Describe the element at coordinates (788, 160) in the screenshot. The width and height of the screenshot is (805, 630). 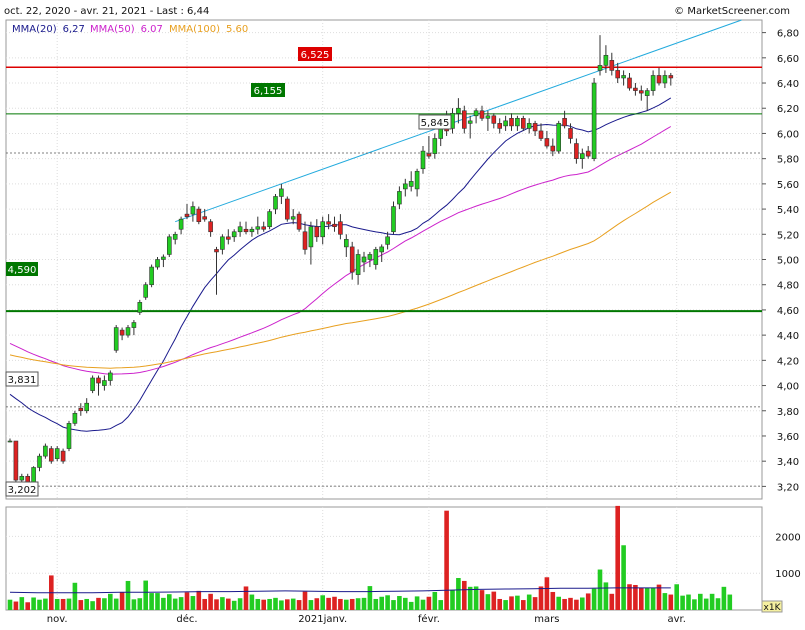
I see `price-tick-label: 5,80` at that location.